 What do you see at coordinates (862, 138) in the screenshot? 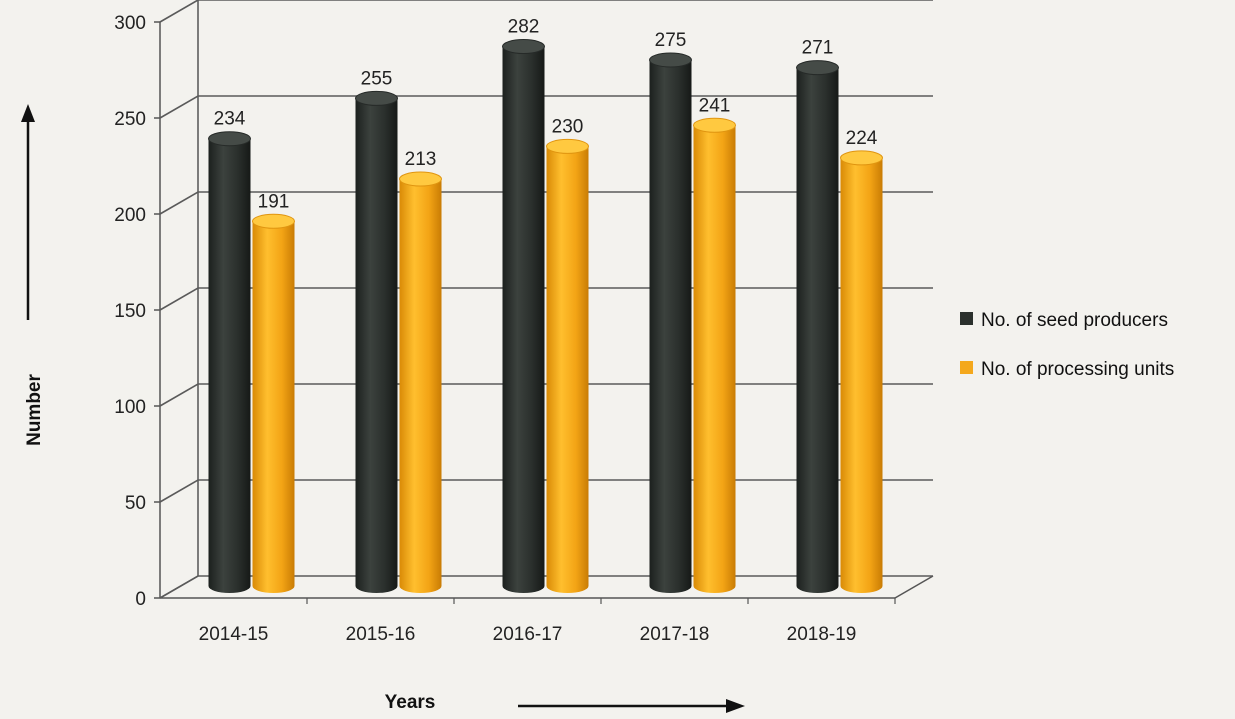
I see `data-label: 224` at bounding box center [862, 138].